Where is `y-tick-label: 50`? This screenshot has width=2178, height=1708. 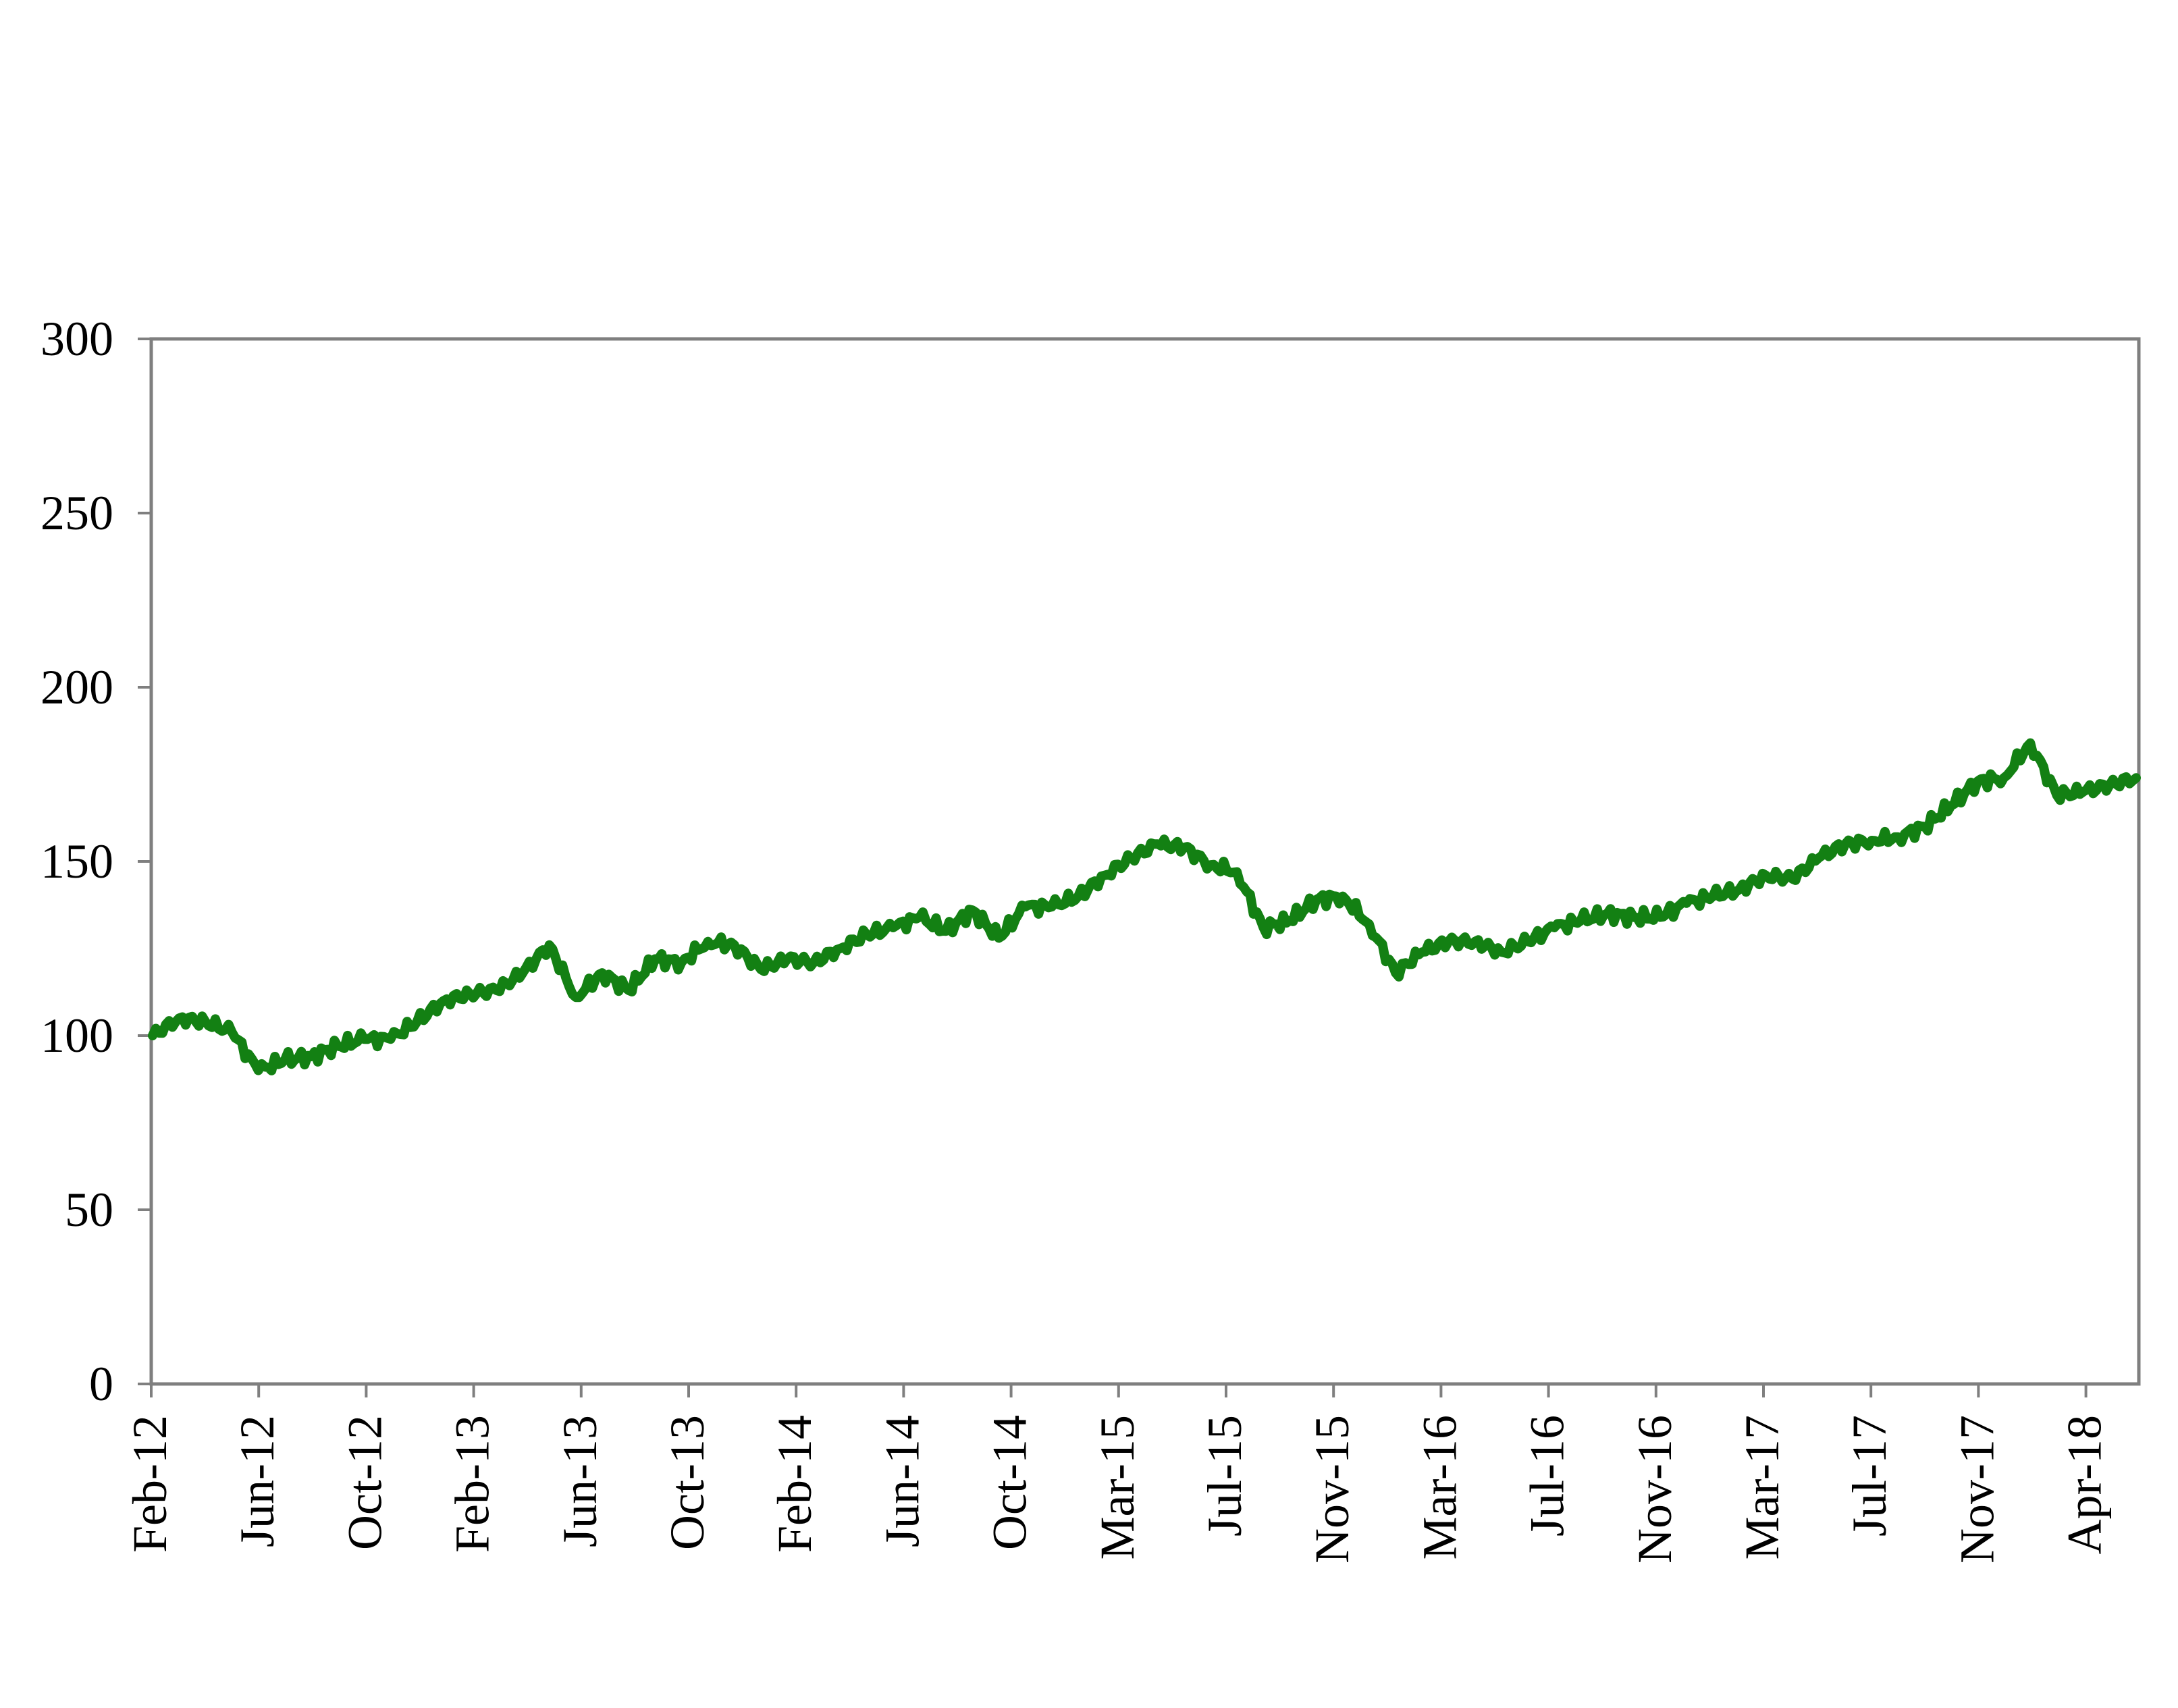 y-tick-label: 50 is located at coordinates (89, 1210).